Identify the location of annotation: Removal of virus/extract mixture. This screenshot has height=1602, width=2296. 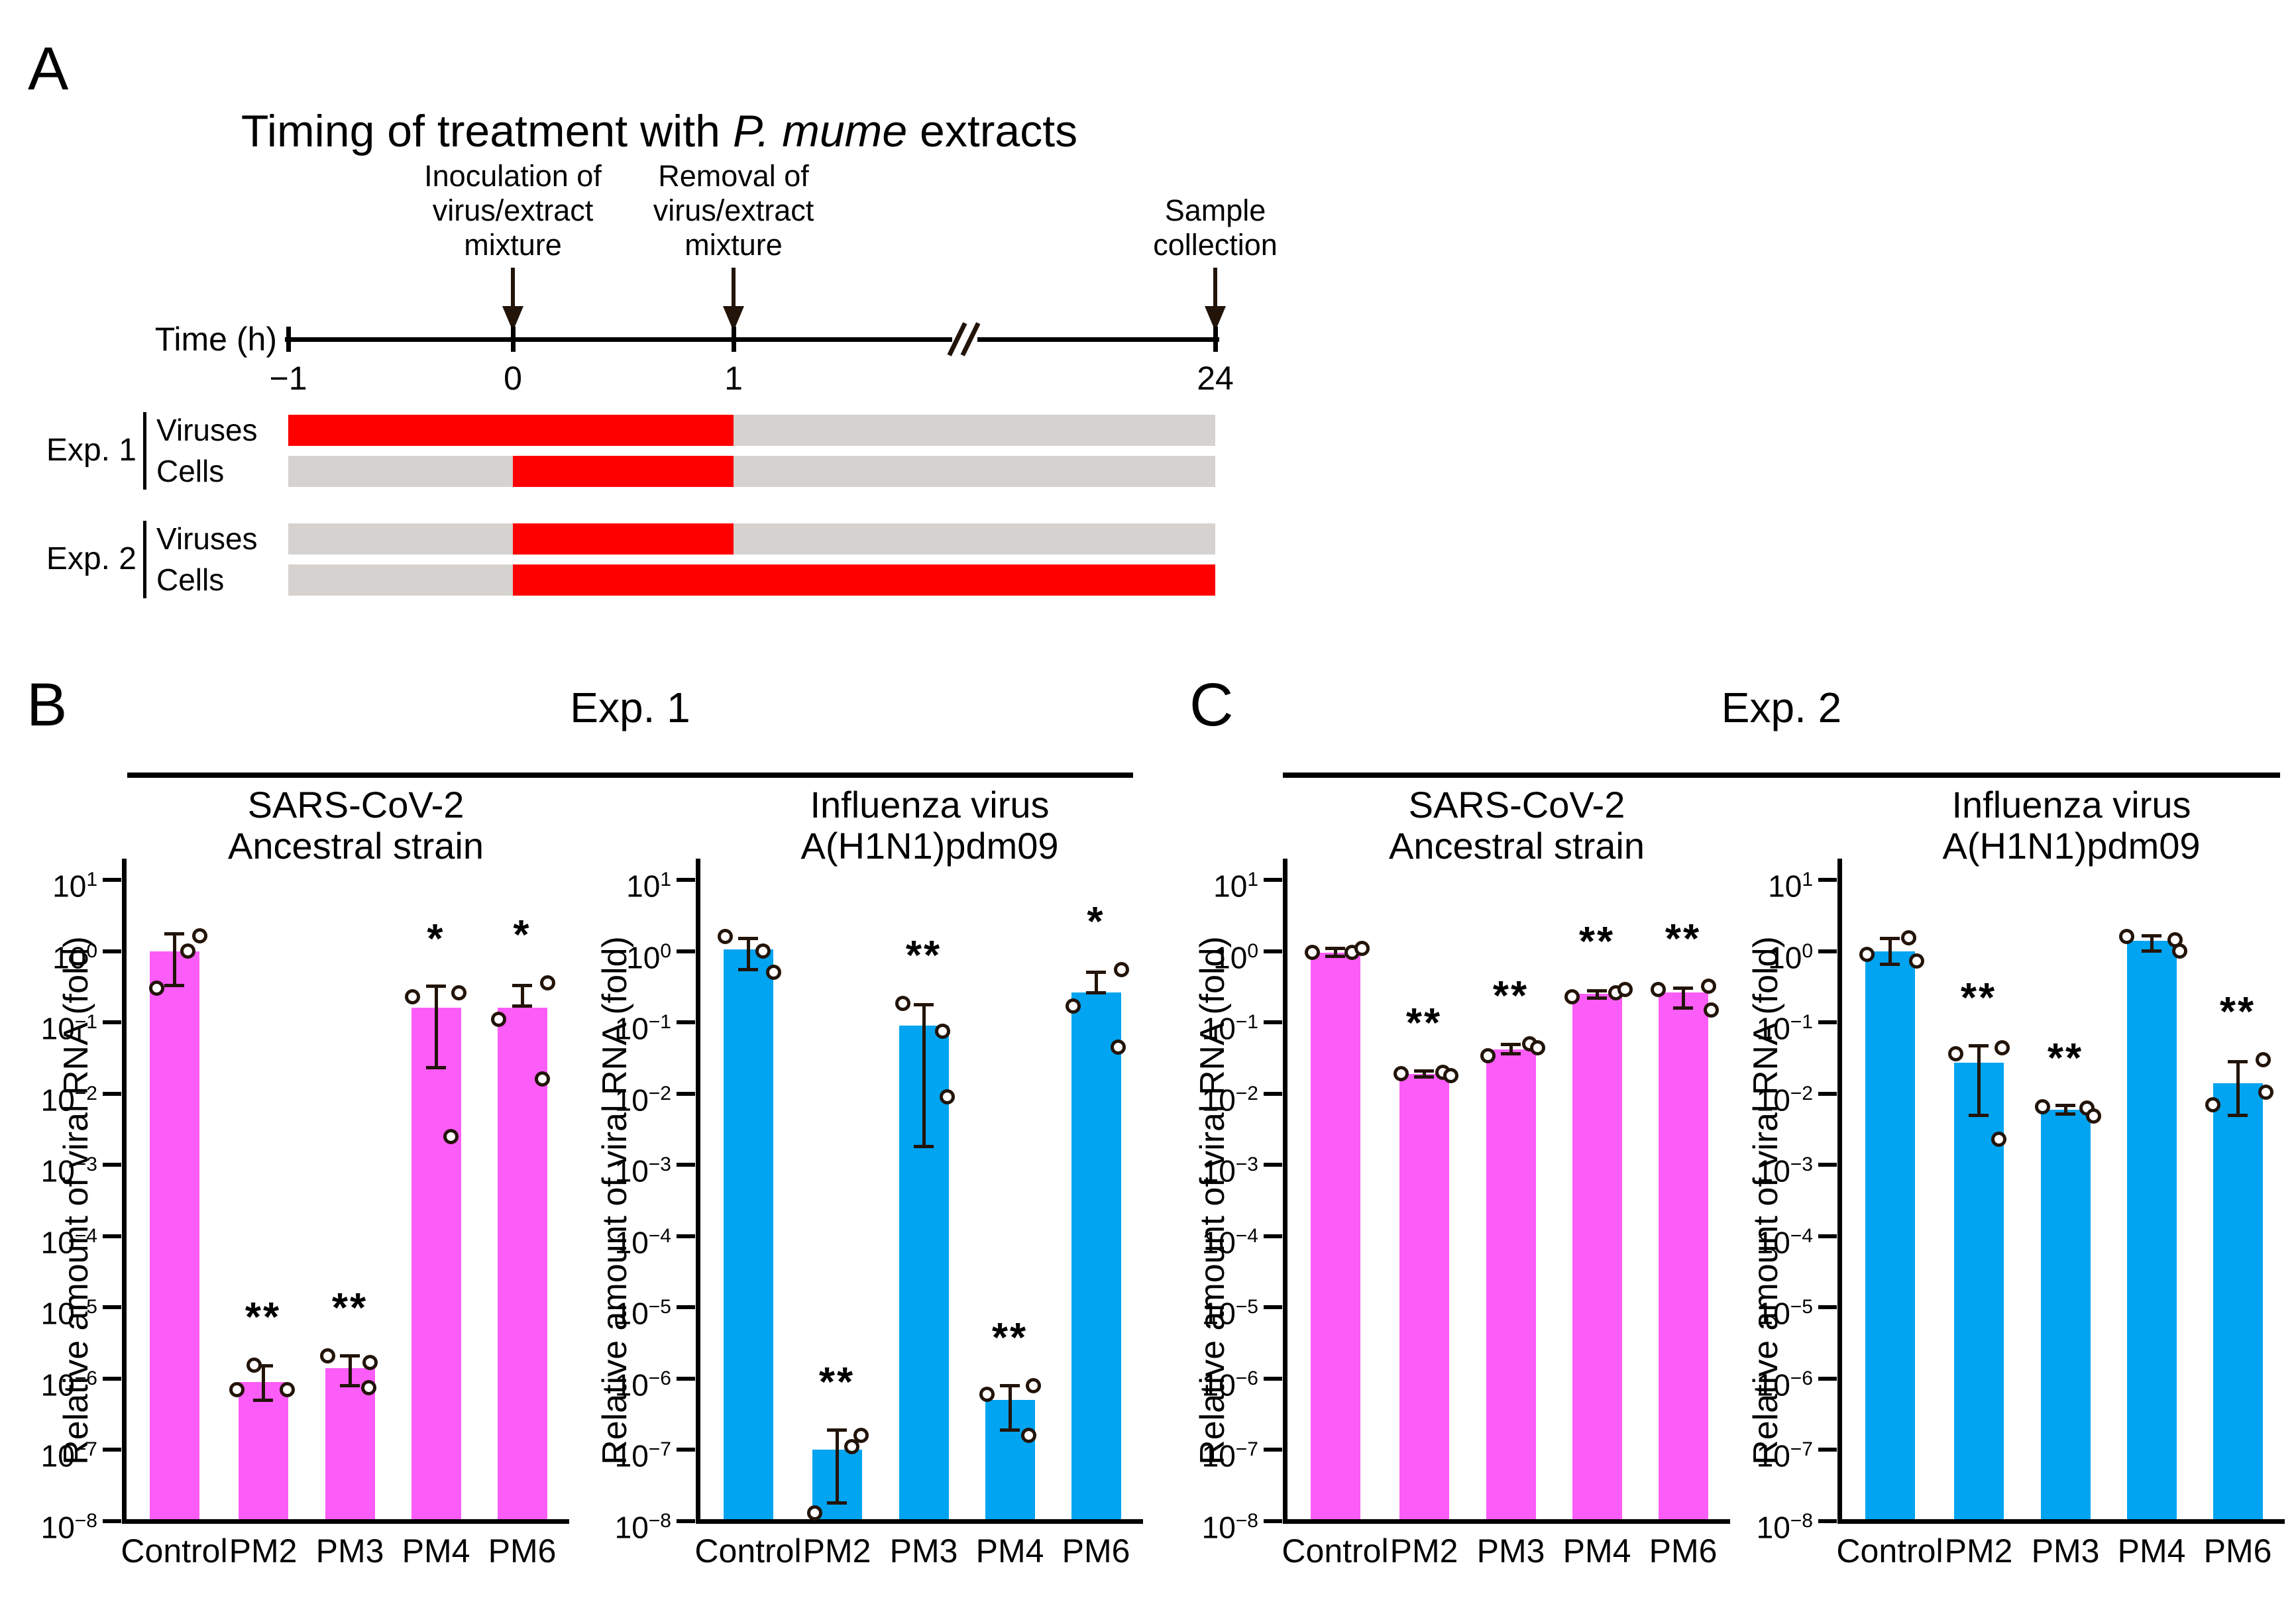
(733, 210).